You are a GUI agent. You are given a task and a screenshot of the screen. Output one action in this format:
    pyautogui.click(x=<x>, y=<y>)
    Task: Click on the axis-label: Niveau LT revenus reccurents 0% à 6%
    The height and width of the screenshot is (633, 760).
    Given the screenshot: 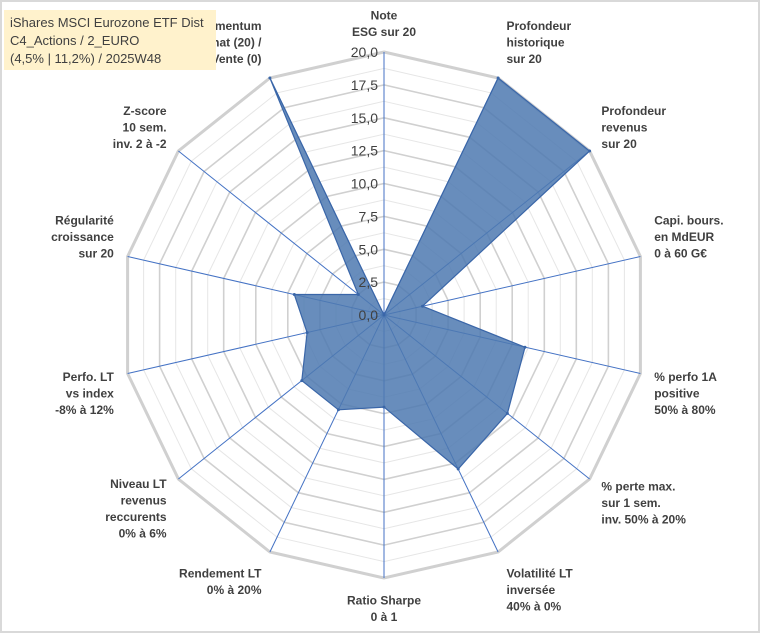 What is the action you would take?
    pyautogui.click(x=136, y=509)
    